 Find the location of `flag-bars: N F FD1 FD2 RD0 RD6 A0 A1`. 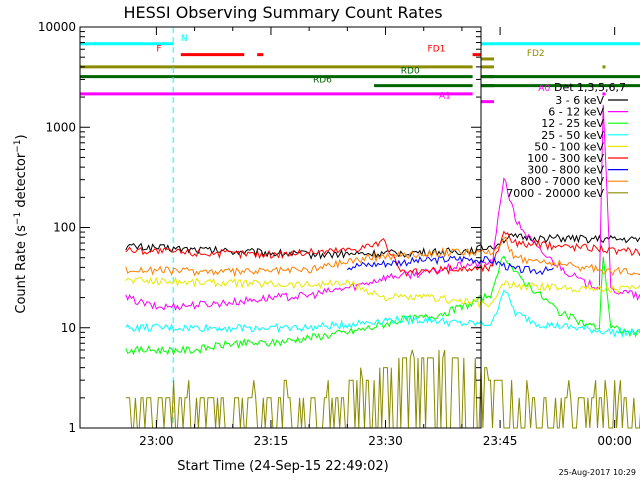

flag-bars: N F FD1 FD2 RD0 RD6 A0 A1 is located at coordinates (360, 69).